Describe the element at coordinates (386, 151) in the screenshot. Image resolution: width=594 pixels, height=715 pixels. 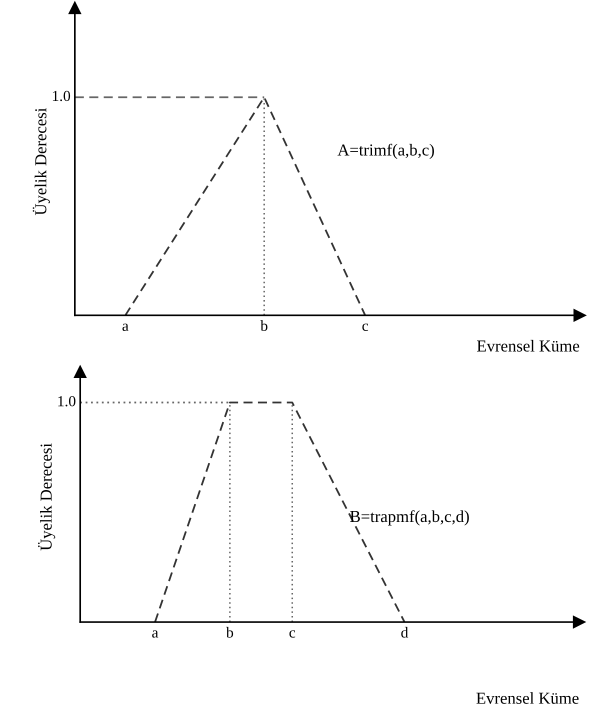
I see `annotation: A=trimf(a,b,c)` at that location.